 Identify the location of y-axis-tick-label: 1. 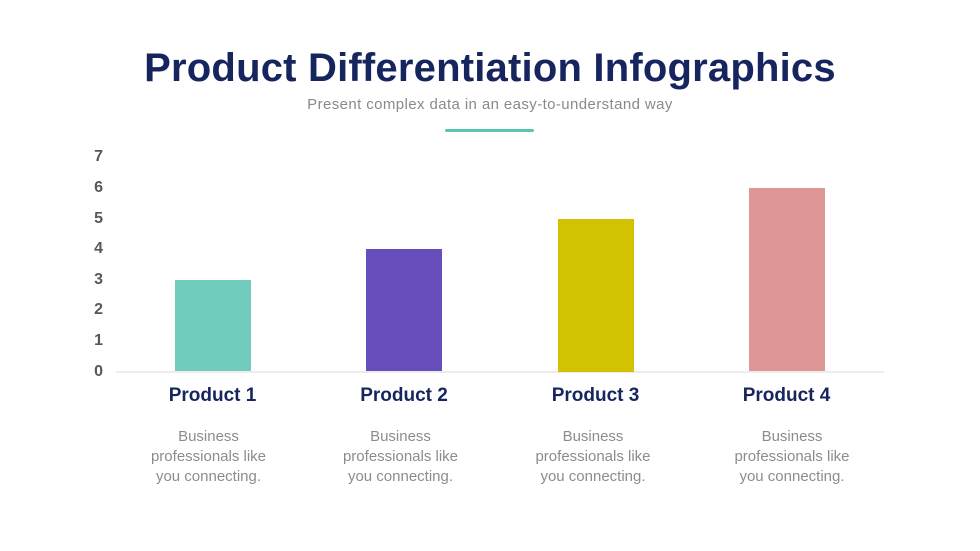
(98, 340).